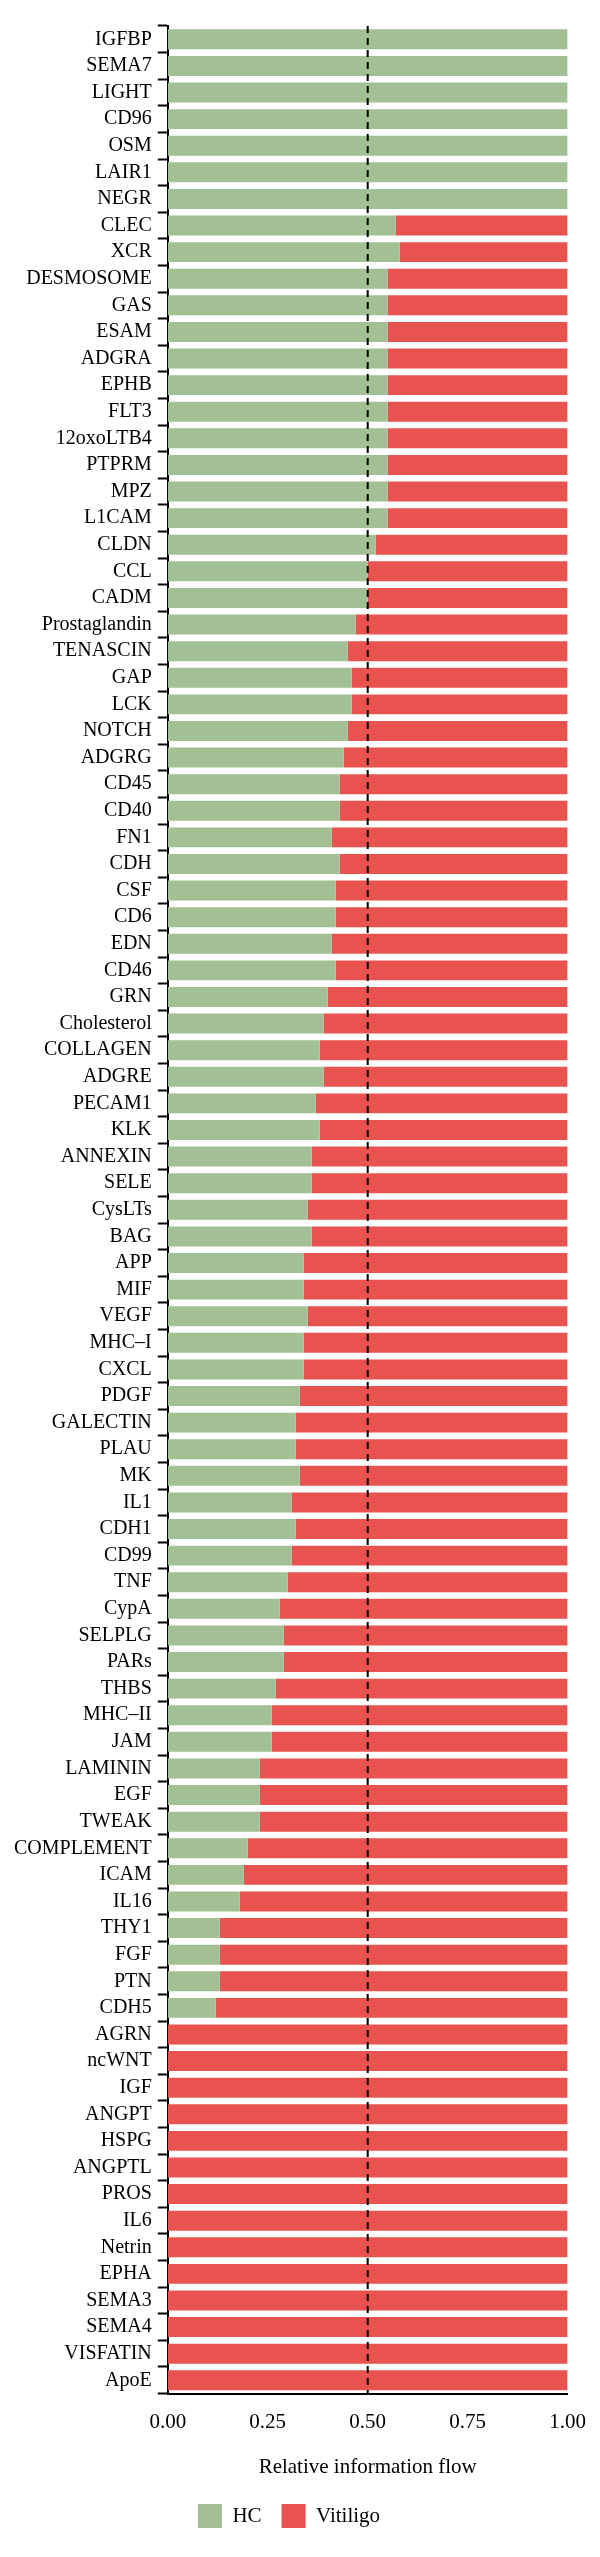 This screenshot has width=600, height=2557. Describe the element at coordinates (121, 90) in the screenshot. I see `y-tick-label: LIGHT` at that location.